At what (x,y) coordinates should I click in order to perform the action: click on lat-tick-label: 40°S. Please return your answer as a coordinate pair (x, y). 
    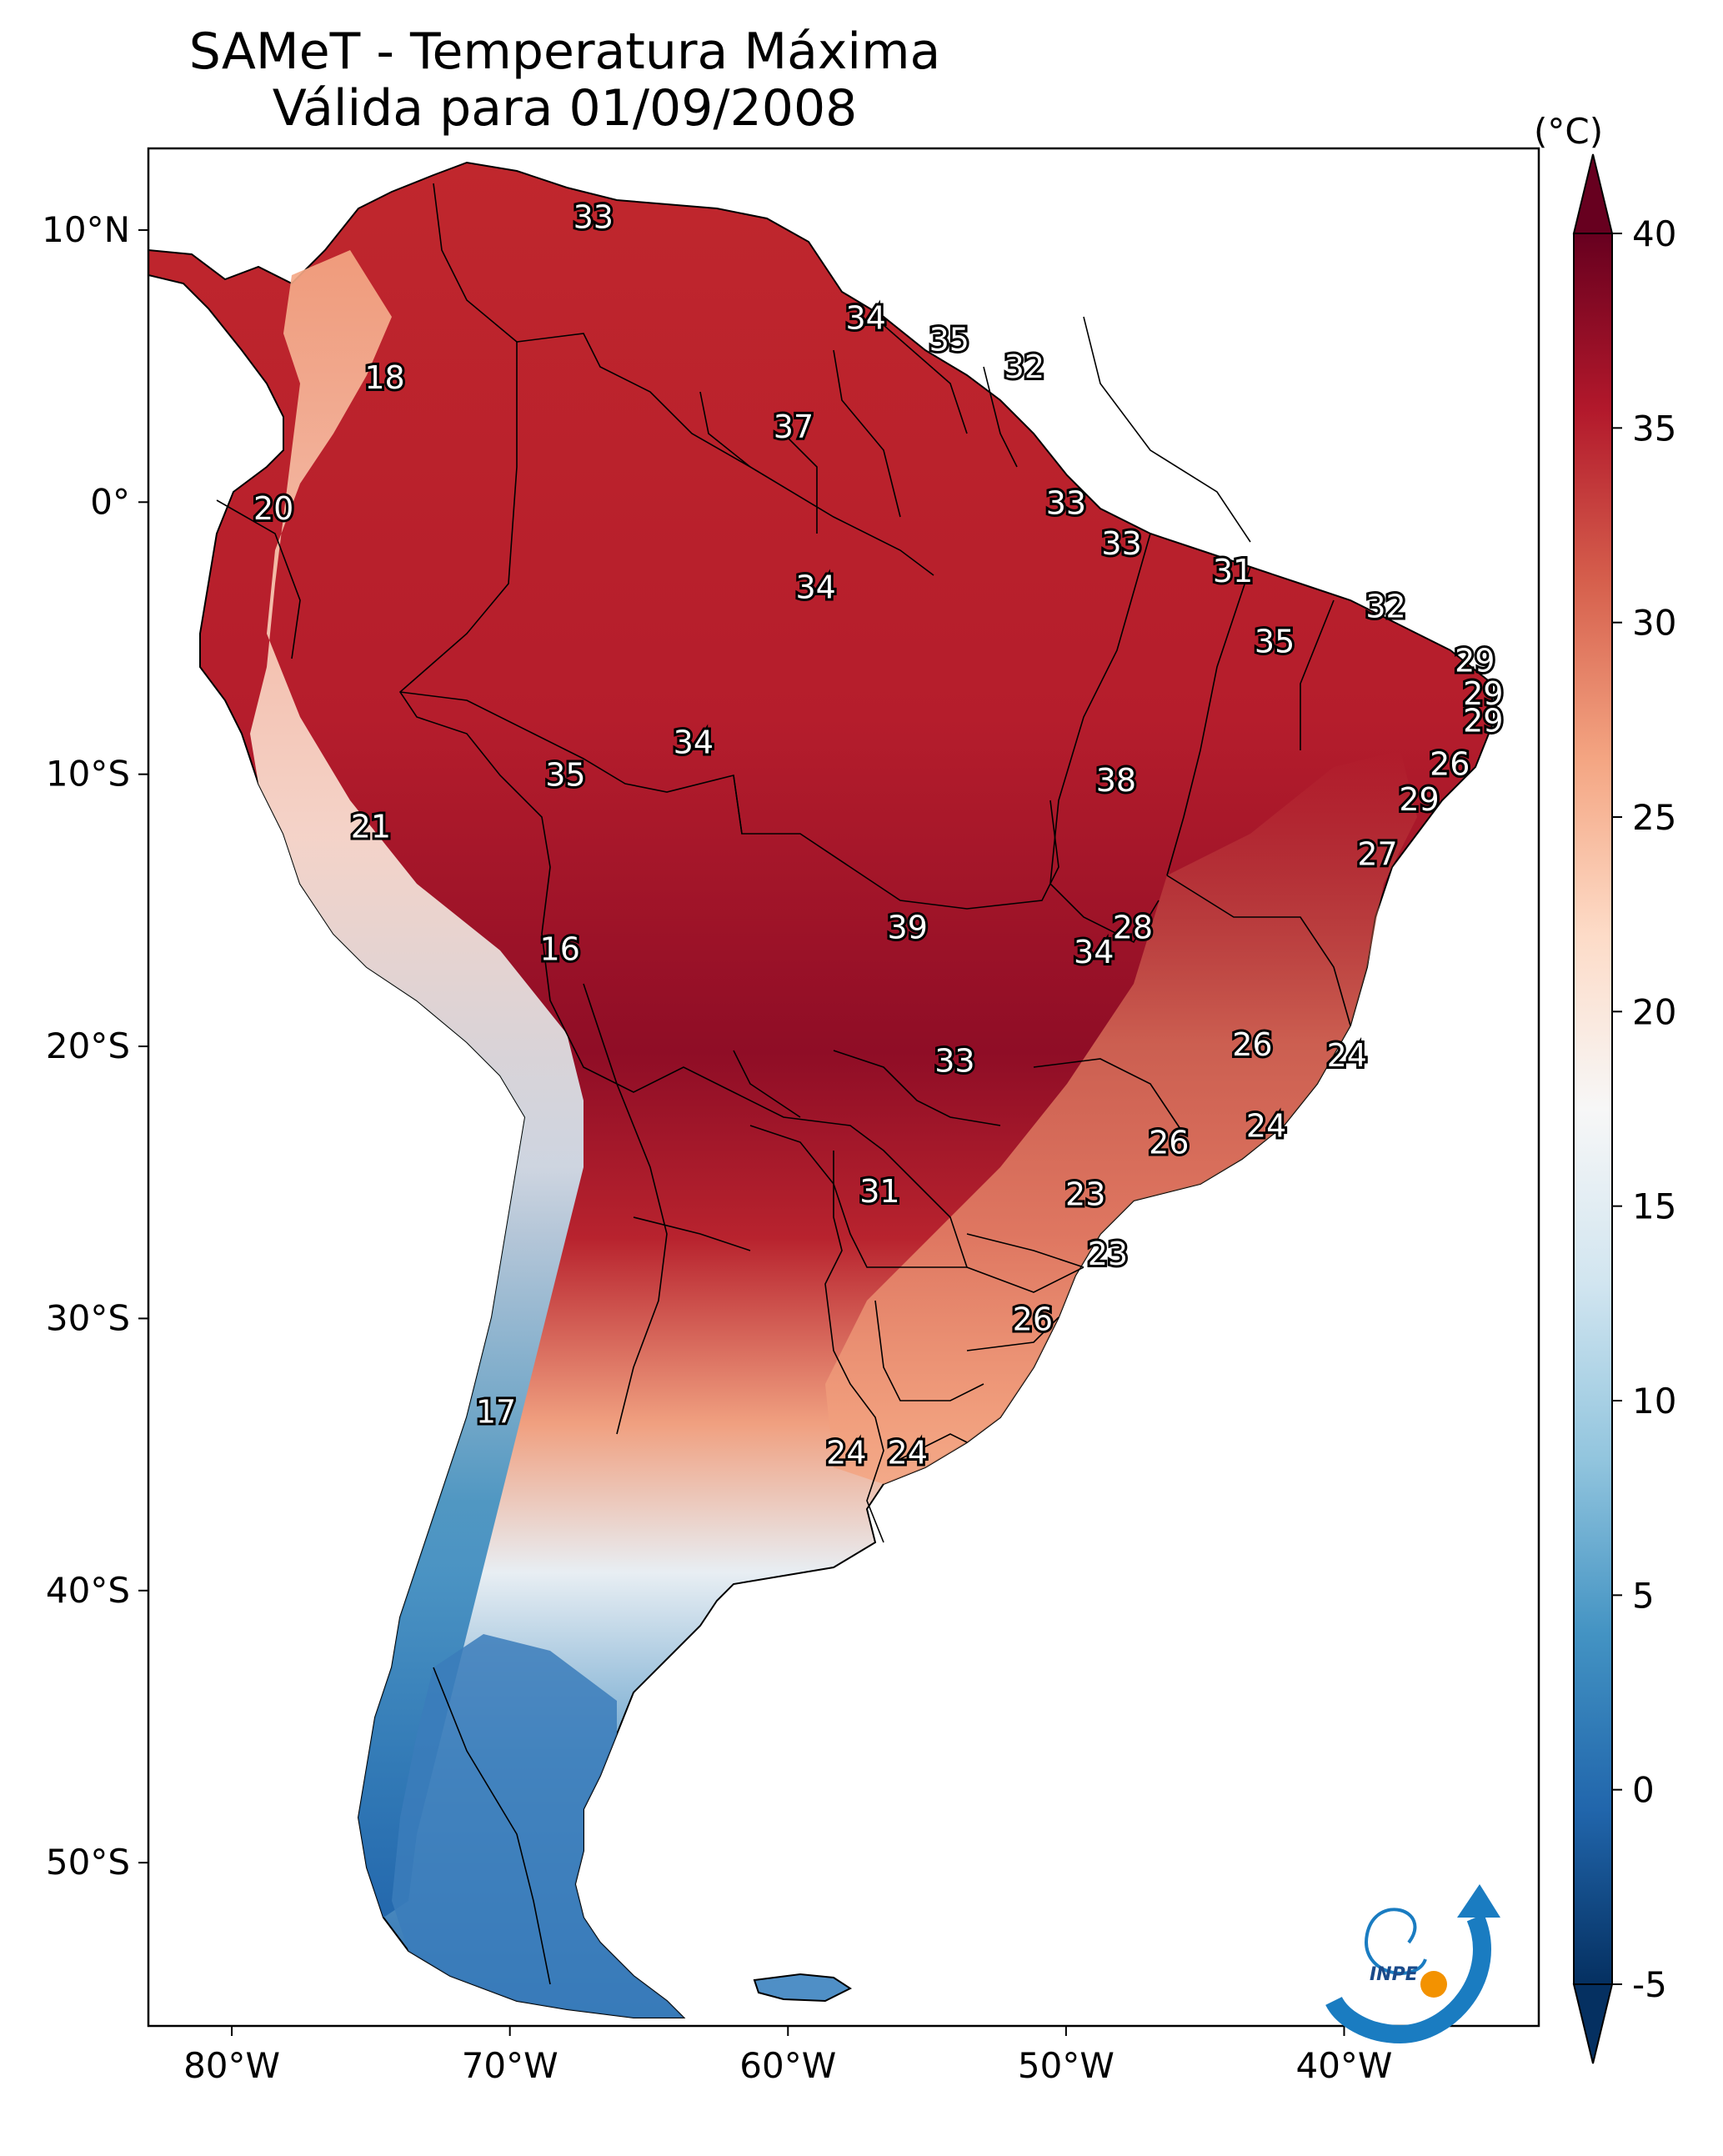
    Looking at the image, I should click on (88, 1590).